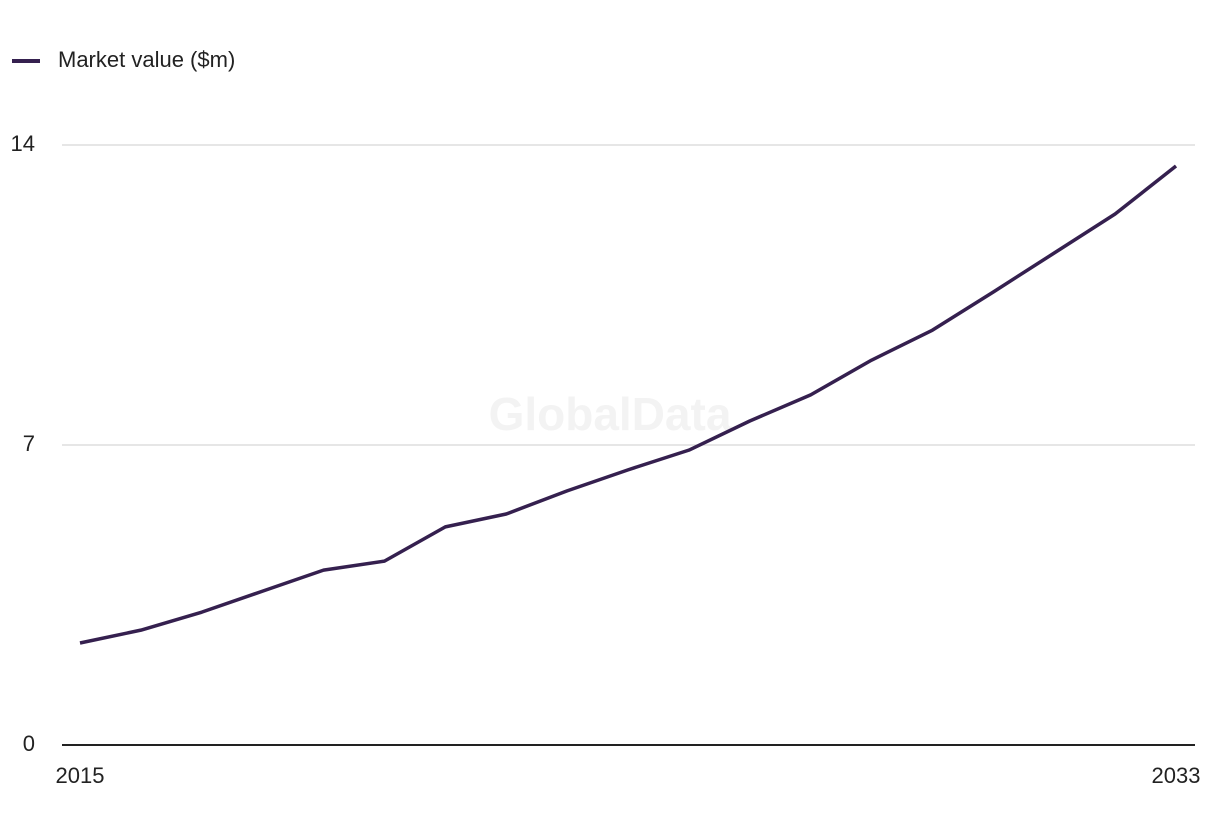  Describe the element at coordinates (1176, 775) in the screenshot. I see `x-tick-label: 2033` at that location.